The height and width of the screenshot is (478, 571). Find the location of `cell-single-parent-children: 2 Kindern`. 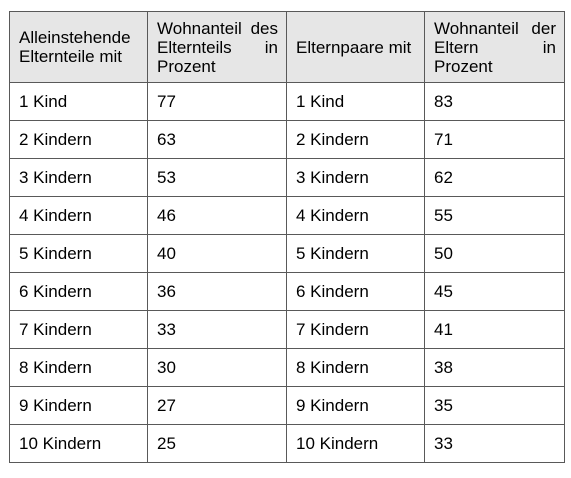

cell-single-parent-children: 2 Kindern is located at coordinates (78, 139).